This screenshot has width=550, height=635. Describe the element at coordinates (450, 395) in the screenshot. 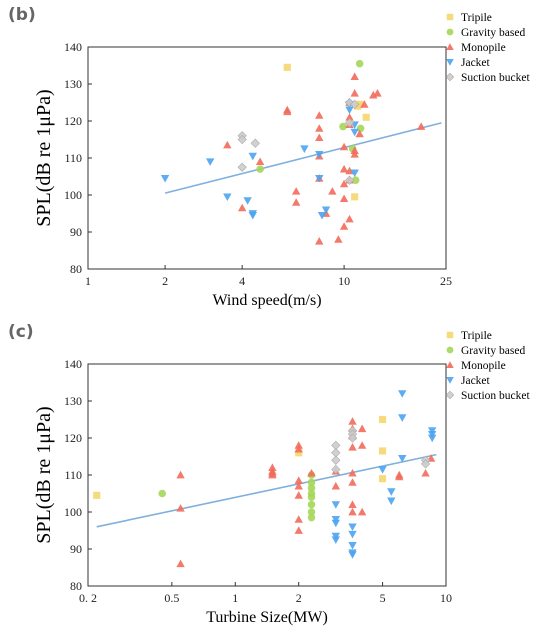

I see `legend-marker-suction-bucket` at that location.